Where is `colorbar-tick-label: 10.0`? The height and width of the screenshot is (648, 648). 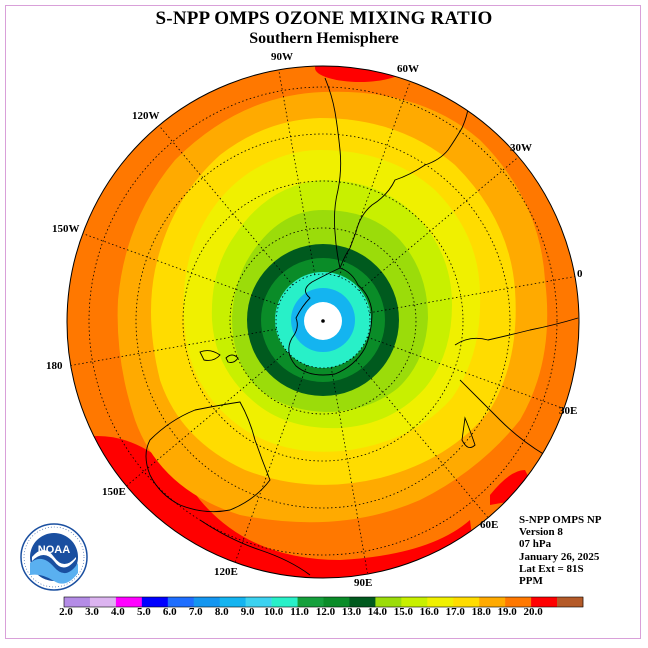
colorbar-tick-label: 10.0 is located at coordinates (273, 612).